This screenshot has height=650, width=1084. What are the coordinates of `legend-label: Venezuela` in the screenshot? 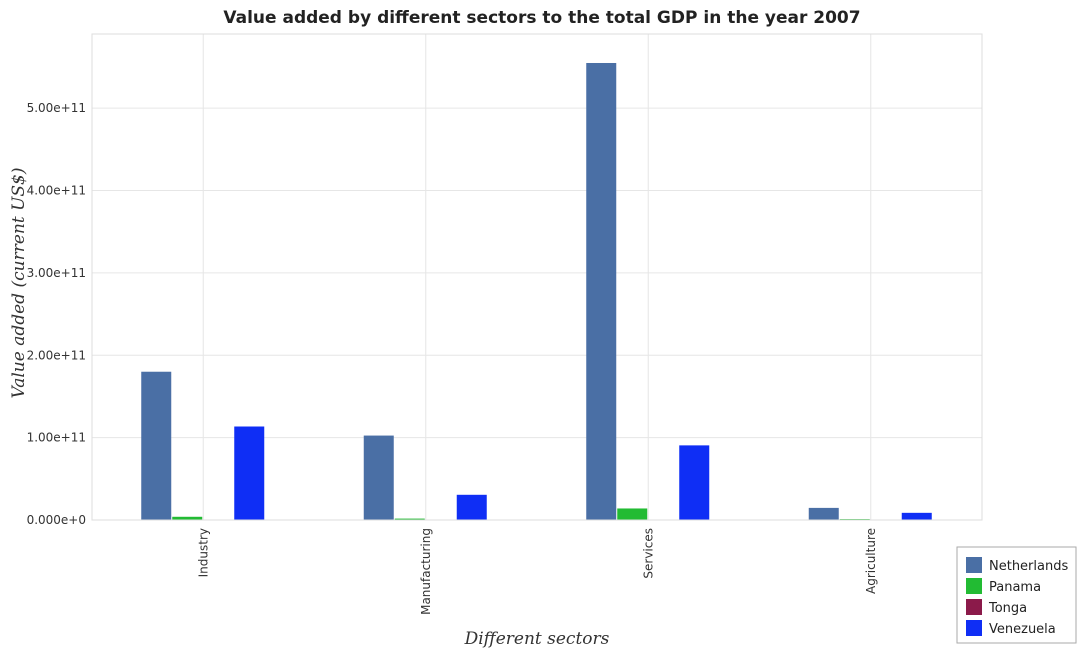 It's located at (1022, 629).